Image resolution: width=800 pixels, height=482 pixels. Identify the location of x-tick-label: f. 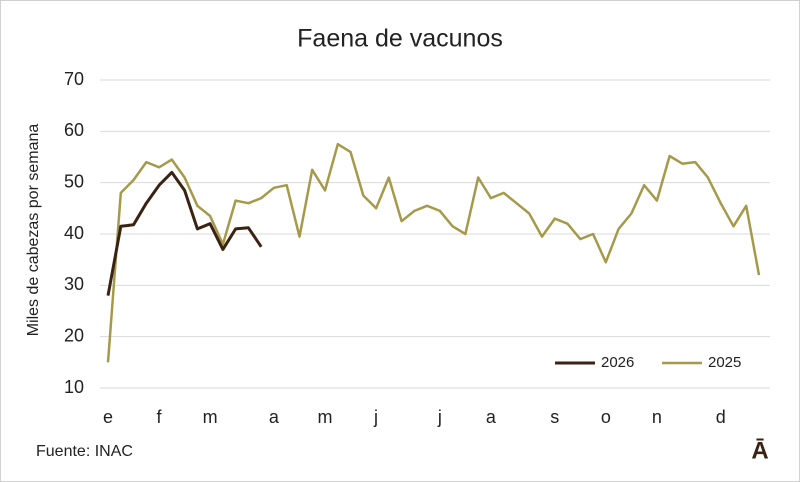
(160, 417).